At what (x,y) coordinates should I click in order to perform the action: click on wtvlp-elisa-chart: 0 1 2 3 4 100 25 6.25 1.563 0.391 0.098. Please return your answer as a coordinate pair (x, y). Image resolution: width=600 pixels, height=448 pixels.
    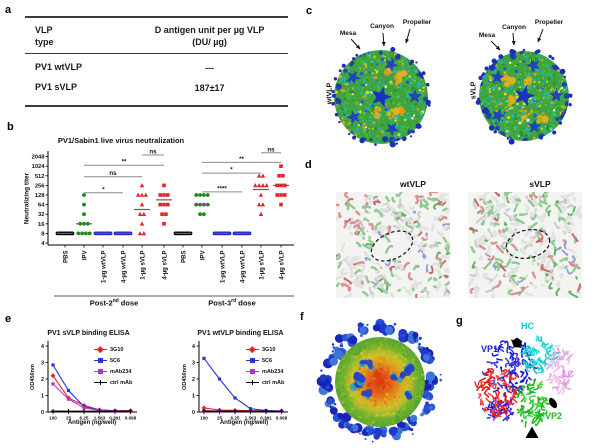
    Looking at the image, I should click on (240, 381).